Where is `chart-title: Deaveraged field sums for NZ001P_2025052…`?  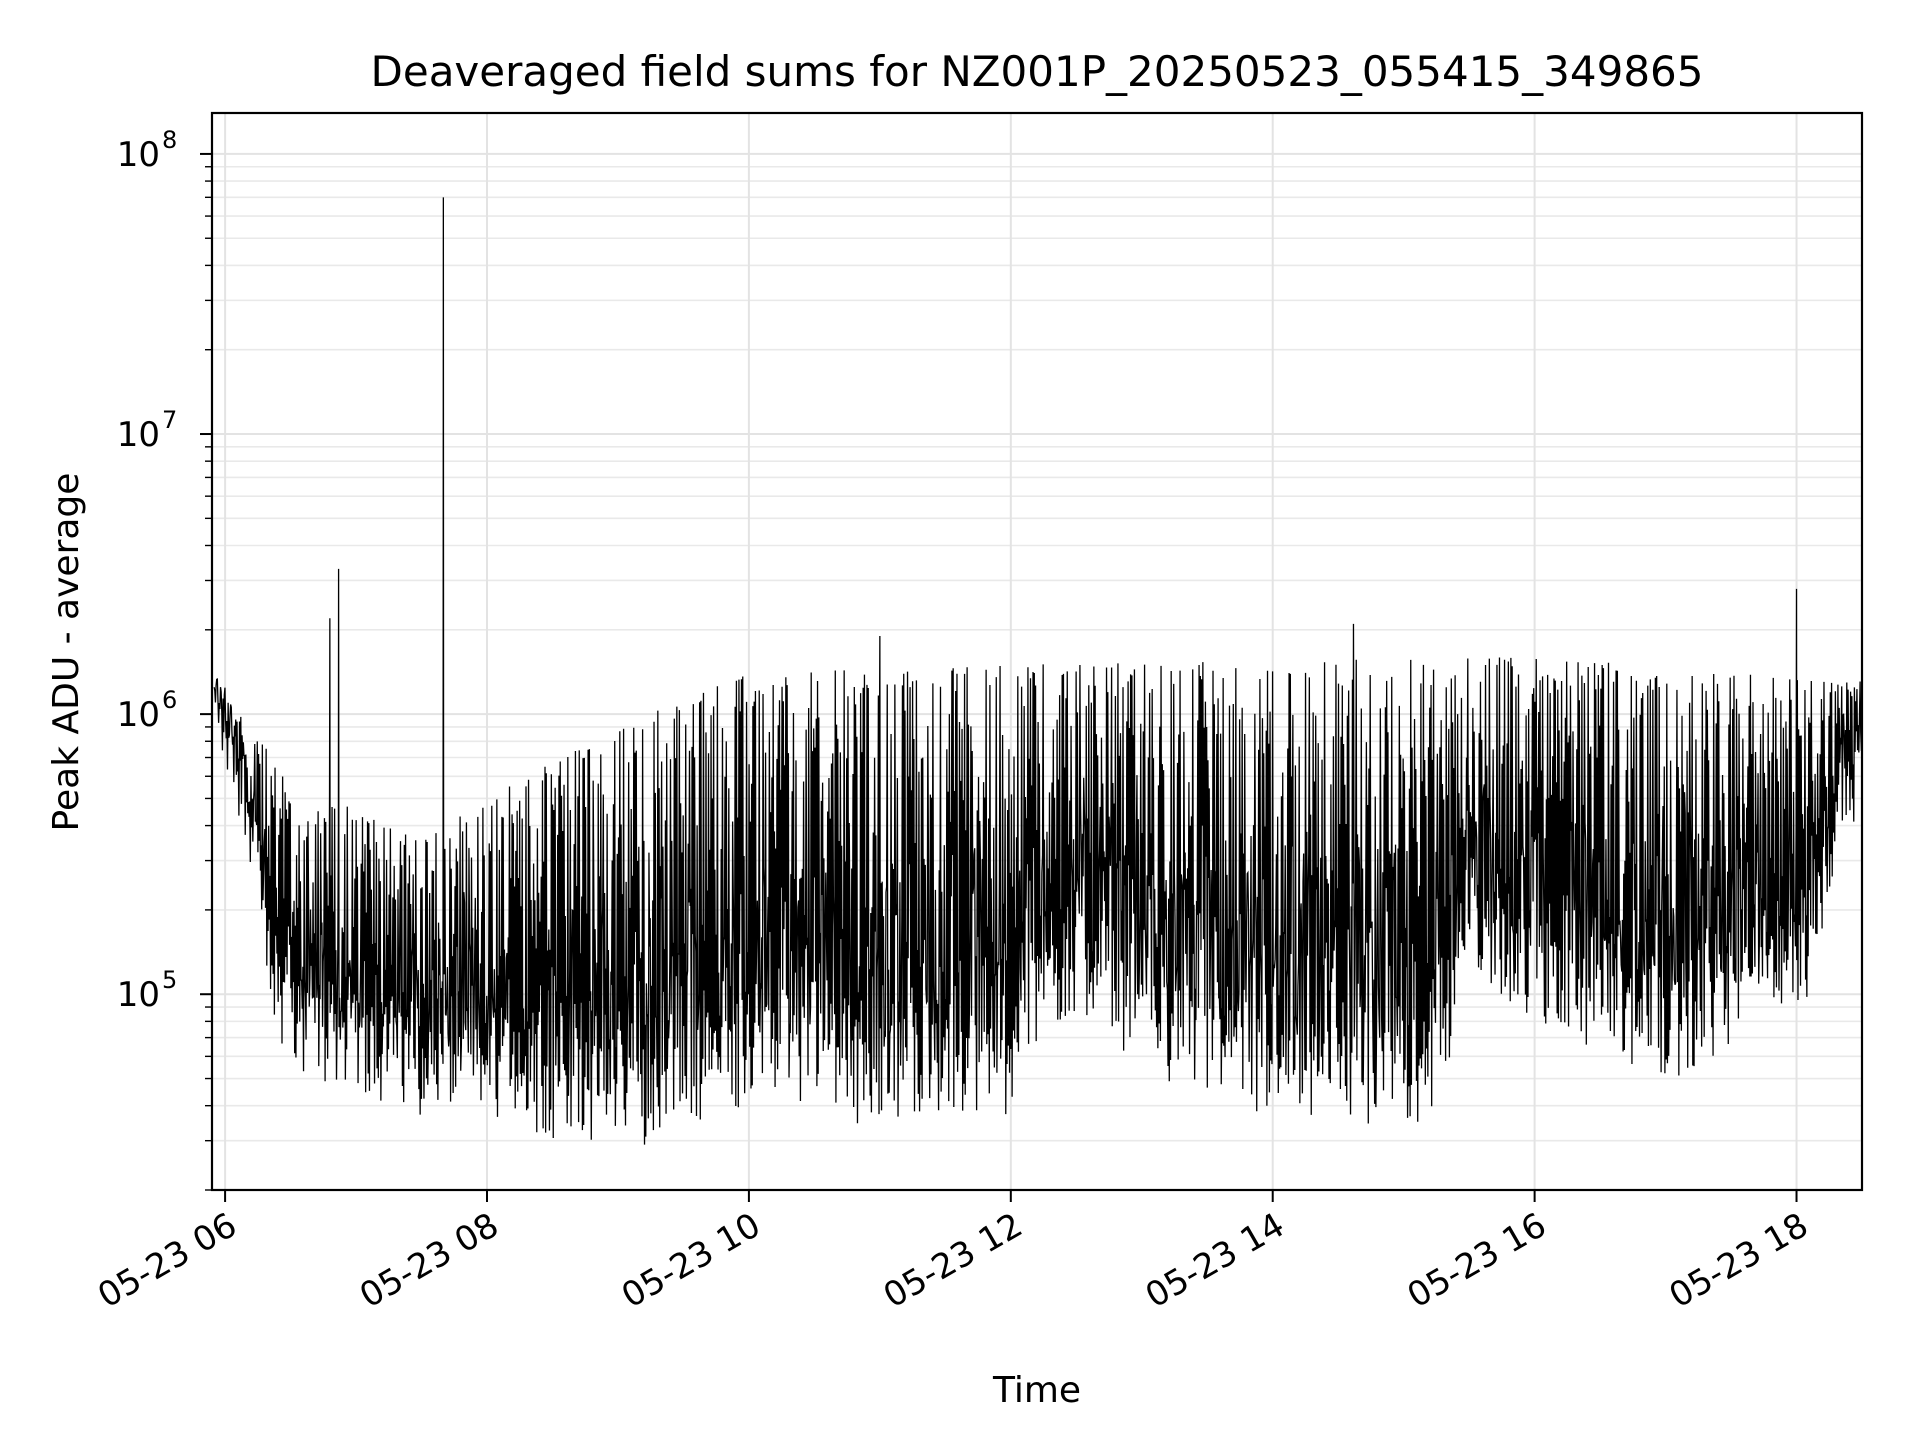 chart-title: Deaveraged field sums for NZ001P_2025052… is located at coordinates (1037, 71).